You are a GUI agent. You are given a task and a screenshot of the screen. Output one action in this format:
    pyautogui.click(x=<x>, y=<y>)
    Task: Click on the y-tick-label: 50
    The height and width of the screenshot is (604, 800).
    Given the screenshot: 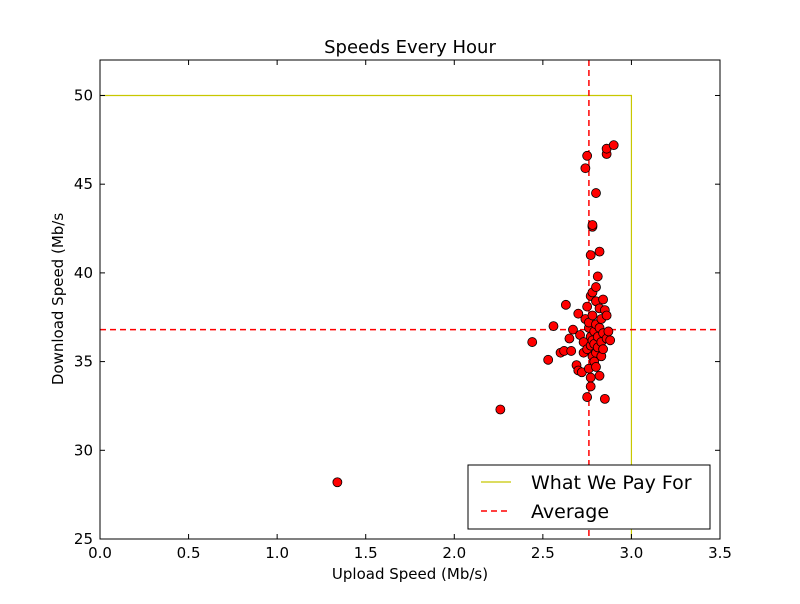 What is the action you would take?
    pyautogui.click(x=83, y=95)
    